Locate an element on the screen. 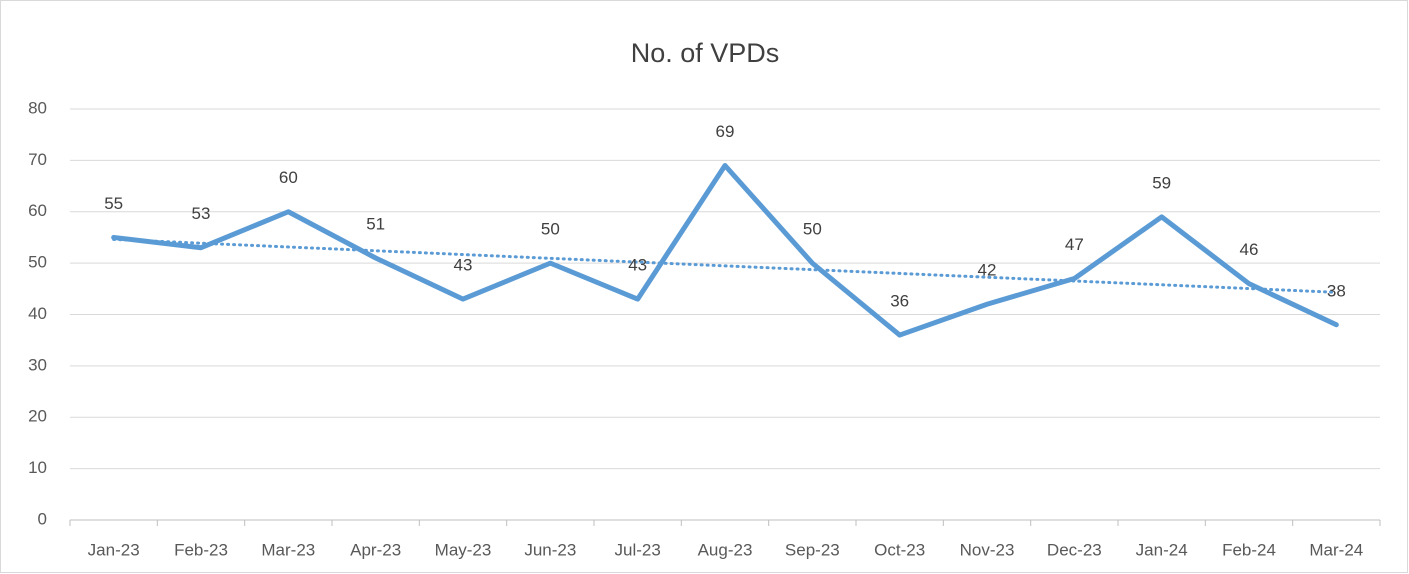  x-tick-label: Sep-23 is located at coordinates (812, 549).